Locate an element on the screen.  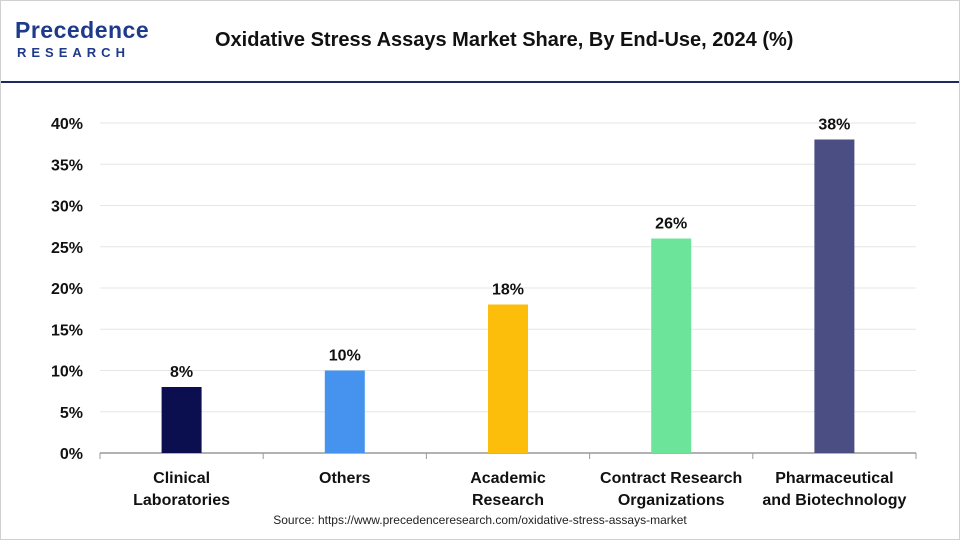
logo-top-text: Precedence is located at coordinates (82, 30).